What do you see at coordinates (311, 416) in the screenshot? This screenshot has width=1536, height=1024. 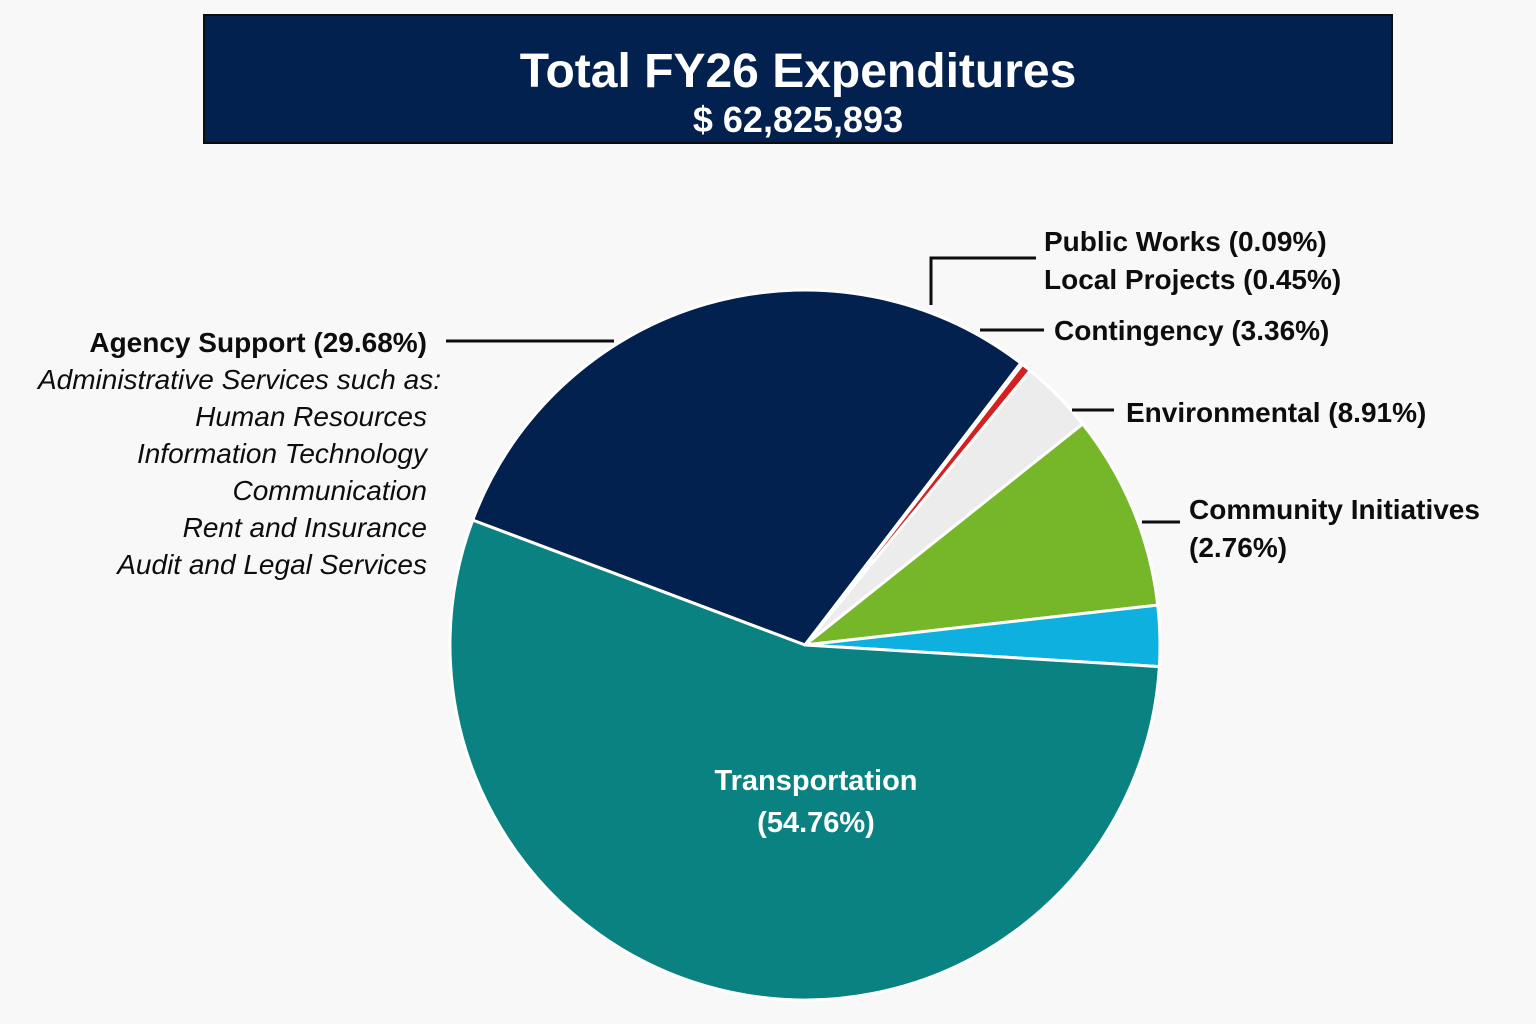 I see `agency-support-detail-line: Human Resources` at bounding box center [311, 416].